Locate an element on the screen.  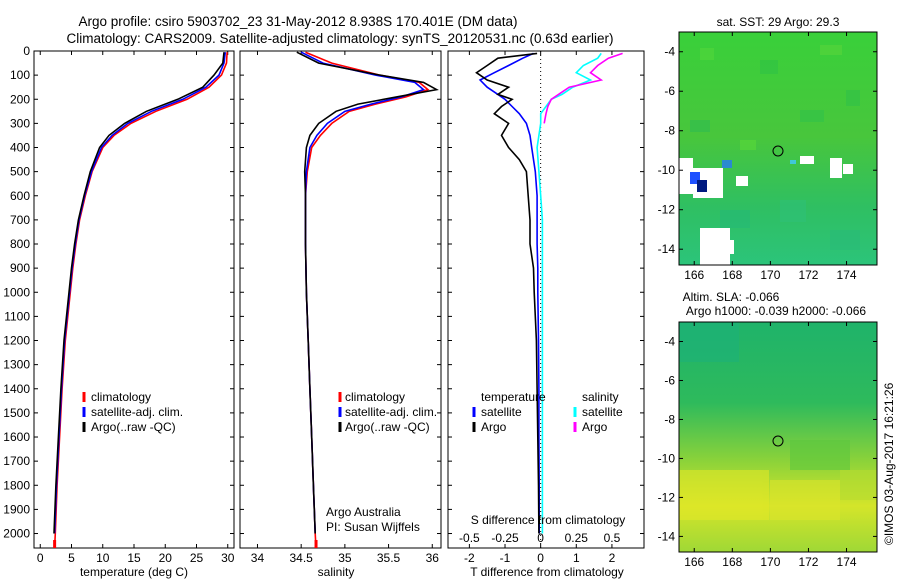
temperature-axis-label: temperature (deg C) is located at coordinates (134, 572).